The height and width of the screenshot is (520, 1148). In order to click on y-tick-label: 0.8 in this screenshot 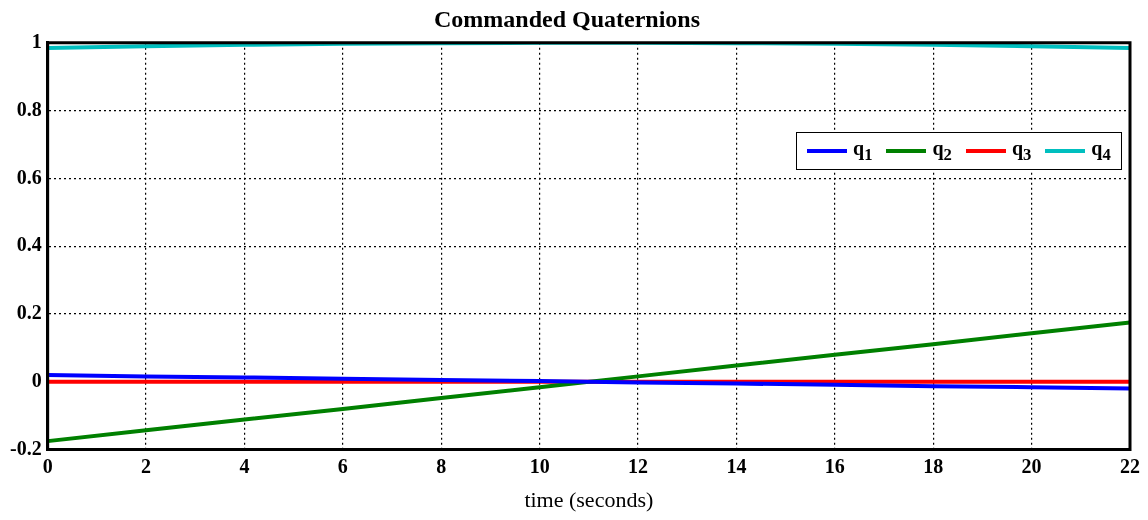, I will do `click(29, 108)`.